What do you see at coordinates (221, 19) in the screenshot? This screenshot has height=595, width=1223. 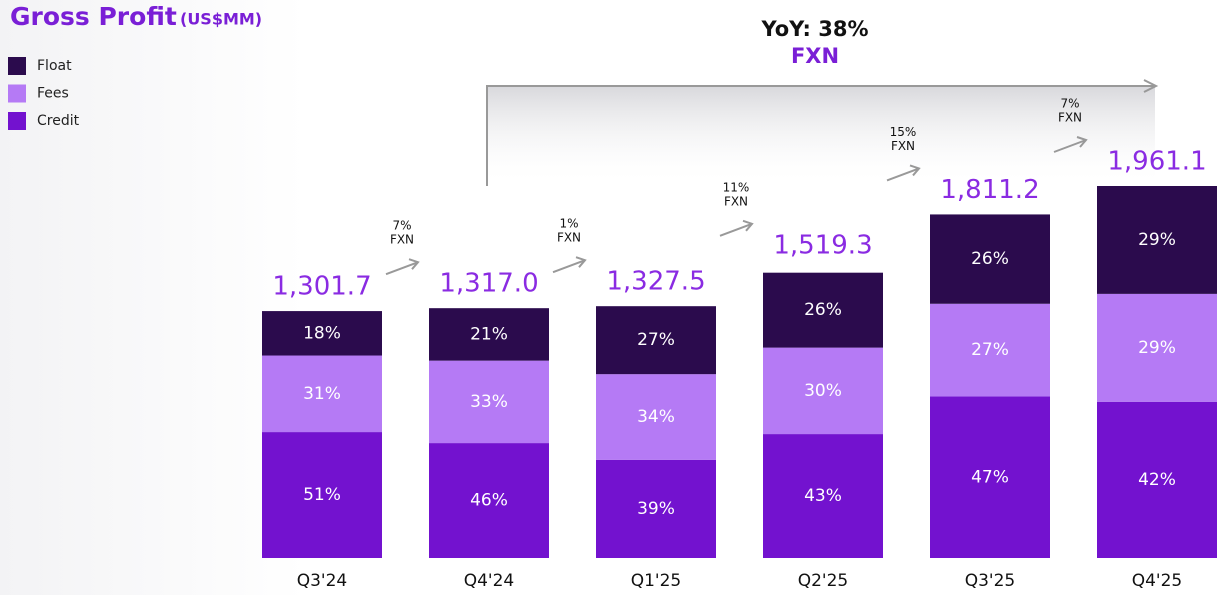 I see `chart-unit: (US$MM)` at bounding box center [221, 19].